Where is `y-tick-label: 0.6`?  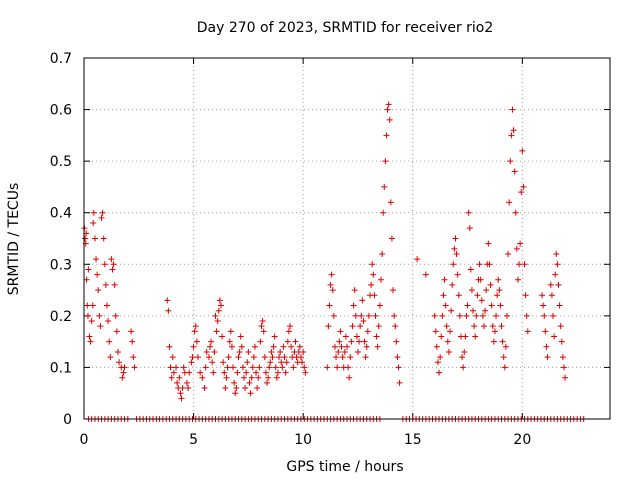 y-tick-label: 0.6 is located at coordinates (61, 111).